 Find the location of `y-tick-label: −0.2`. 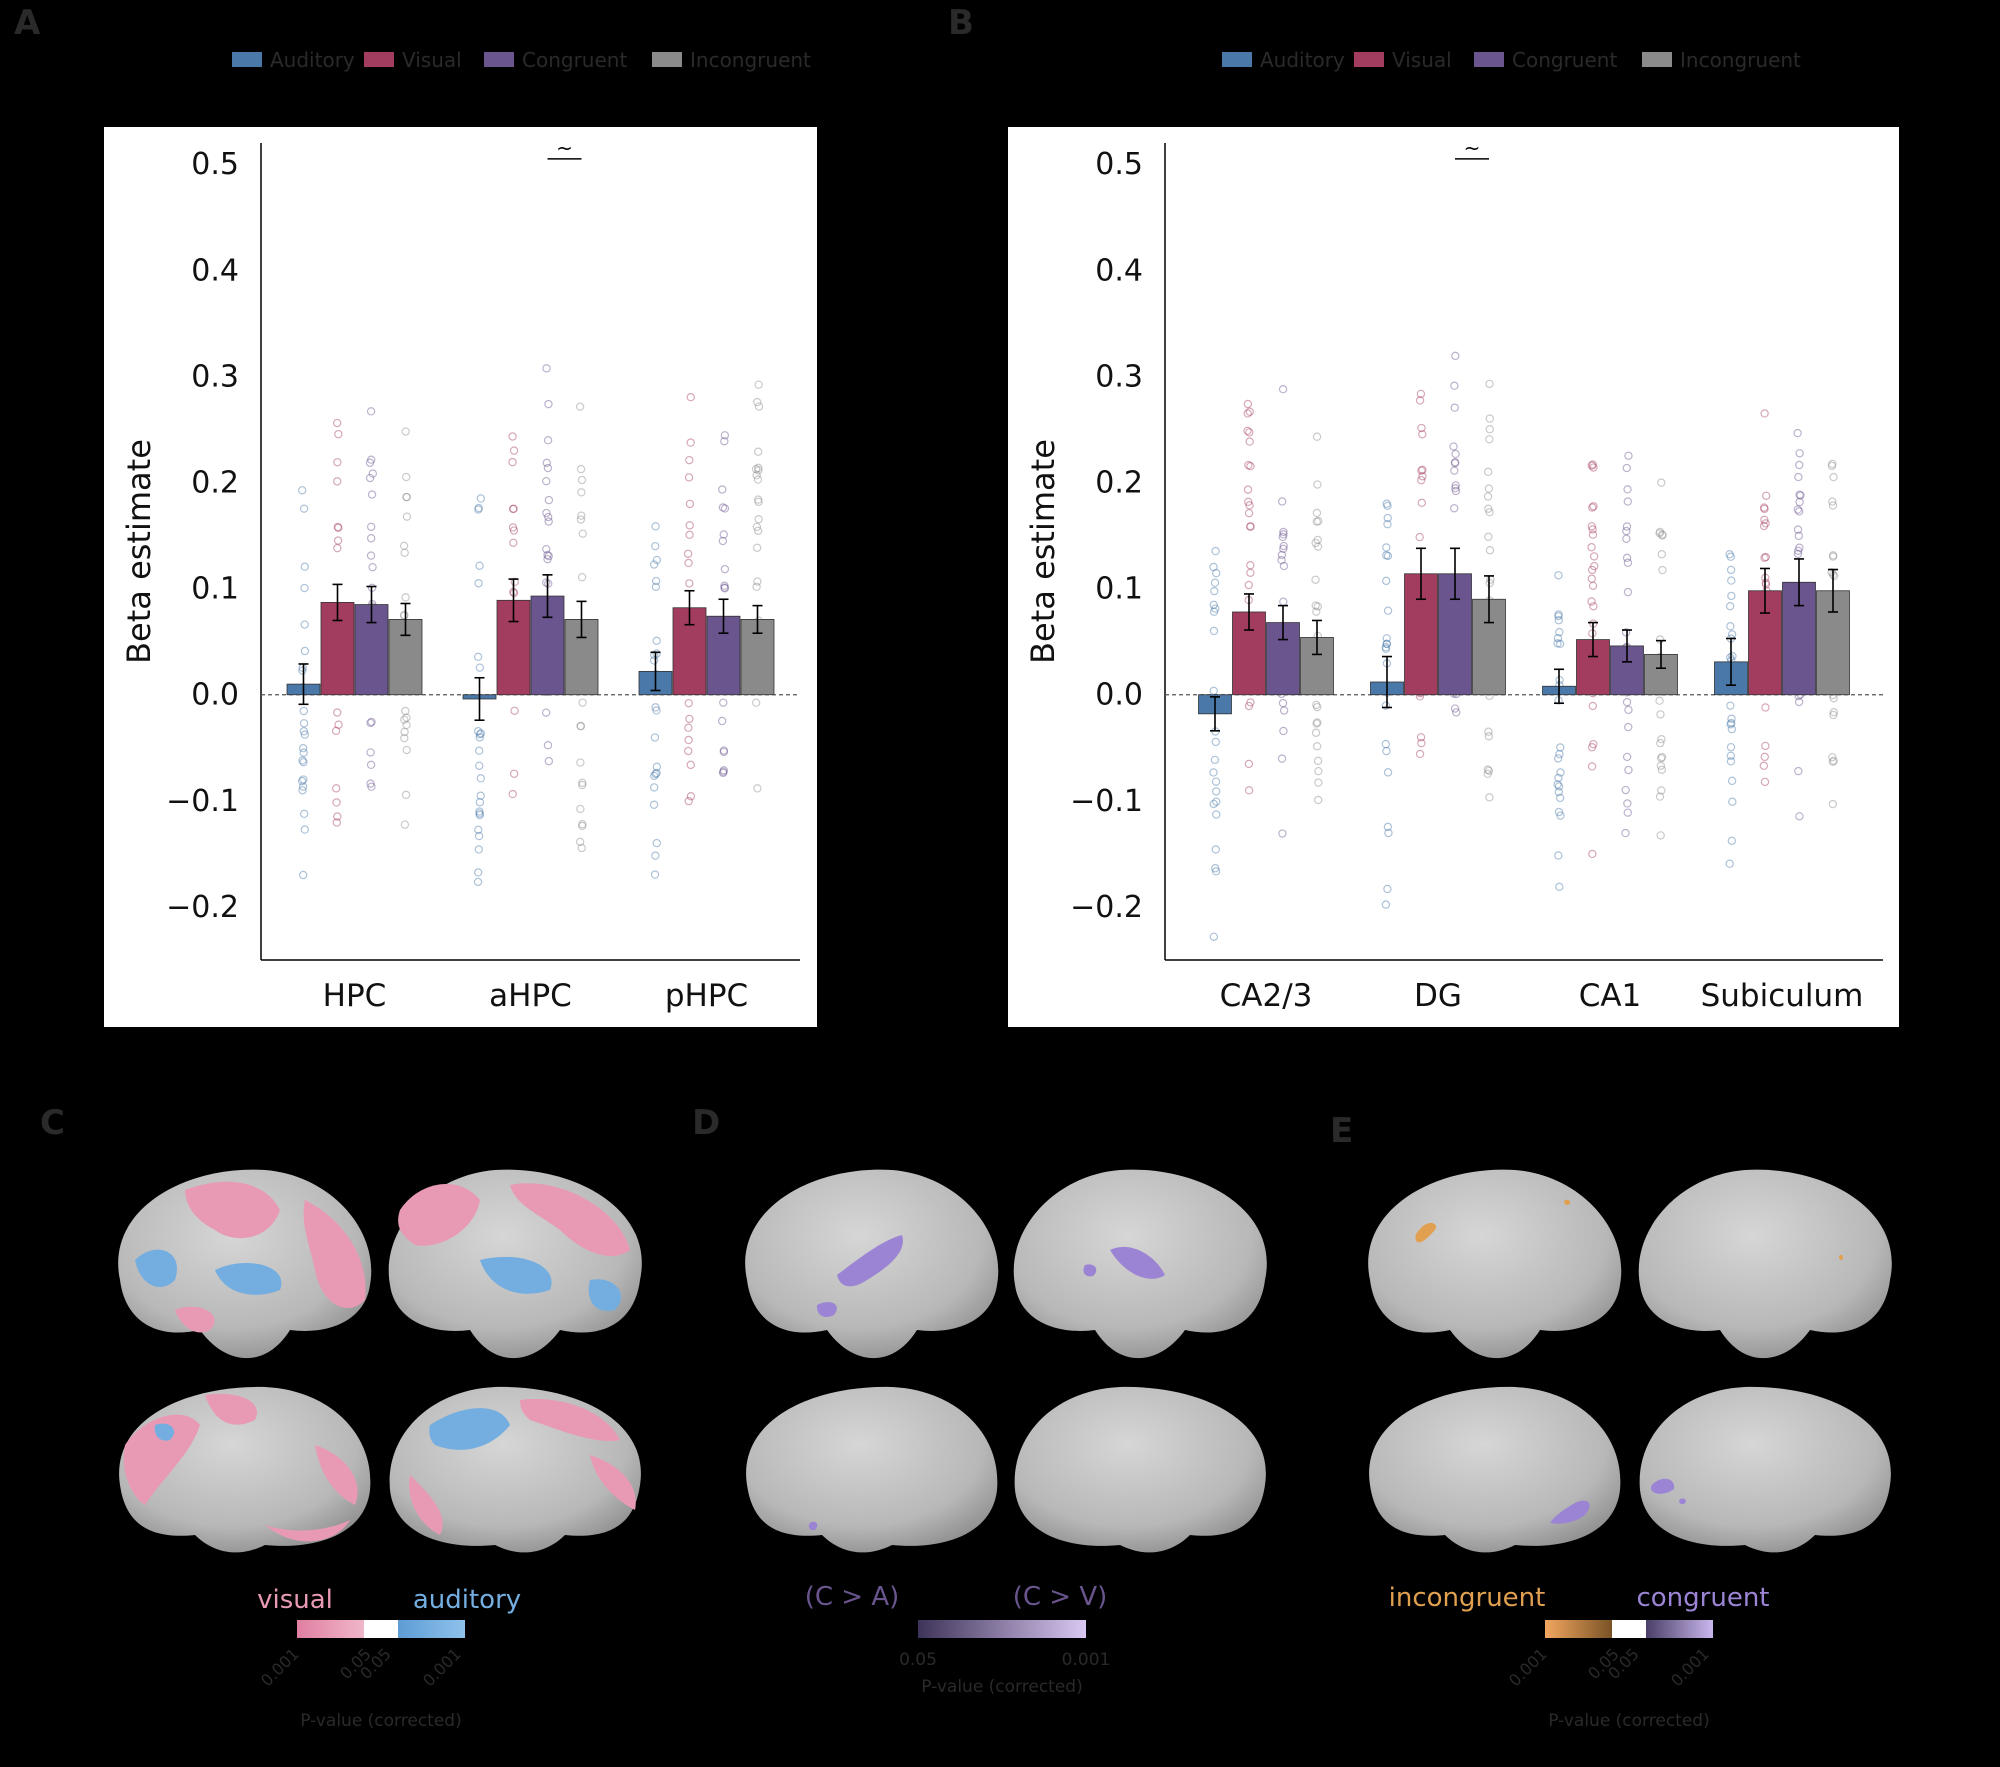

y-tick-label: −0.2 is located at coordinates (1106, 907).